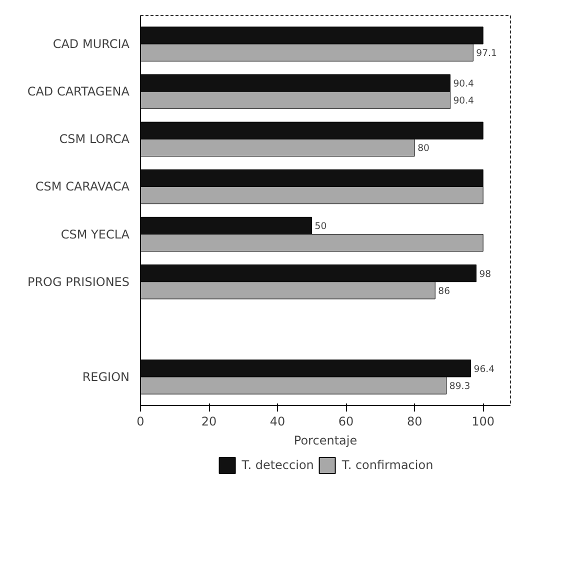  Describe the element at coordinates (320, 226) in the screenshot. I see `data-label: 50` at that location.